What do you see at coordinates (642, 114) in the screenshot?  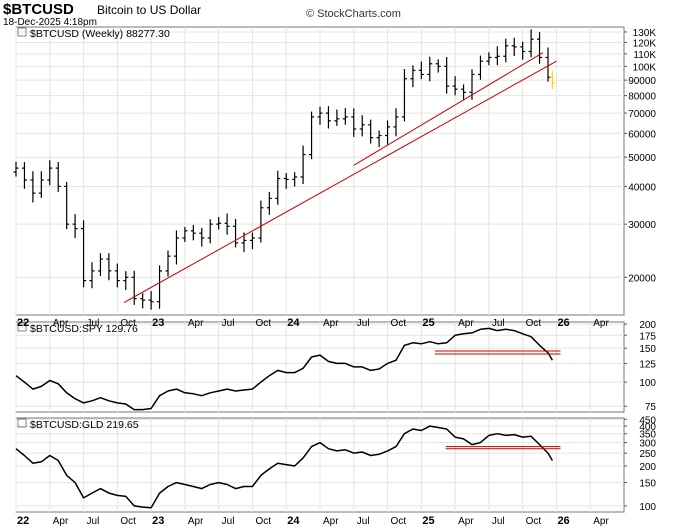 I see `y-tick-label: 70000` at bounding box center [642, 114].